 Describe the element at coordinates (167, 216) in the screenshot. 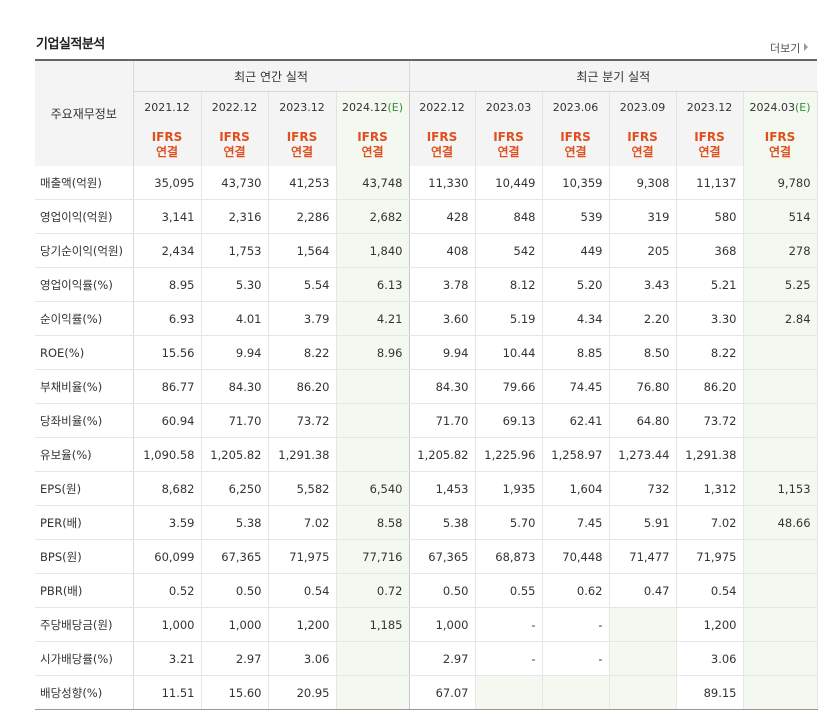

I see `table-cell: 3,141` at that location.